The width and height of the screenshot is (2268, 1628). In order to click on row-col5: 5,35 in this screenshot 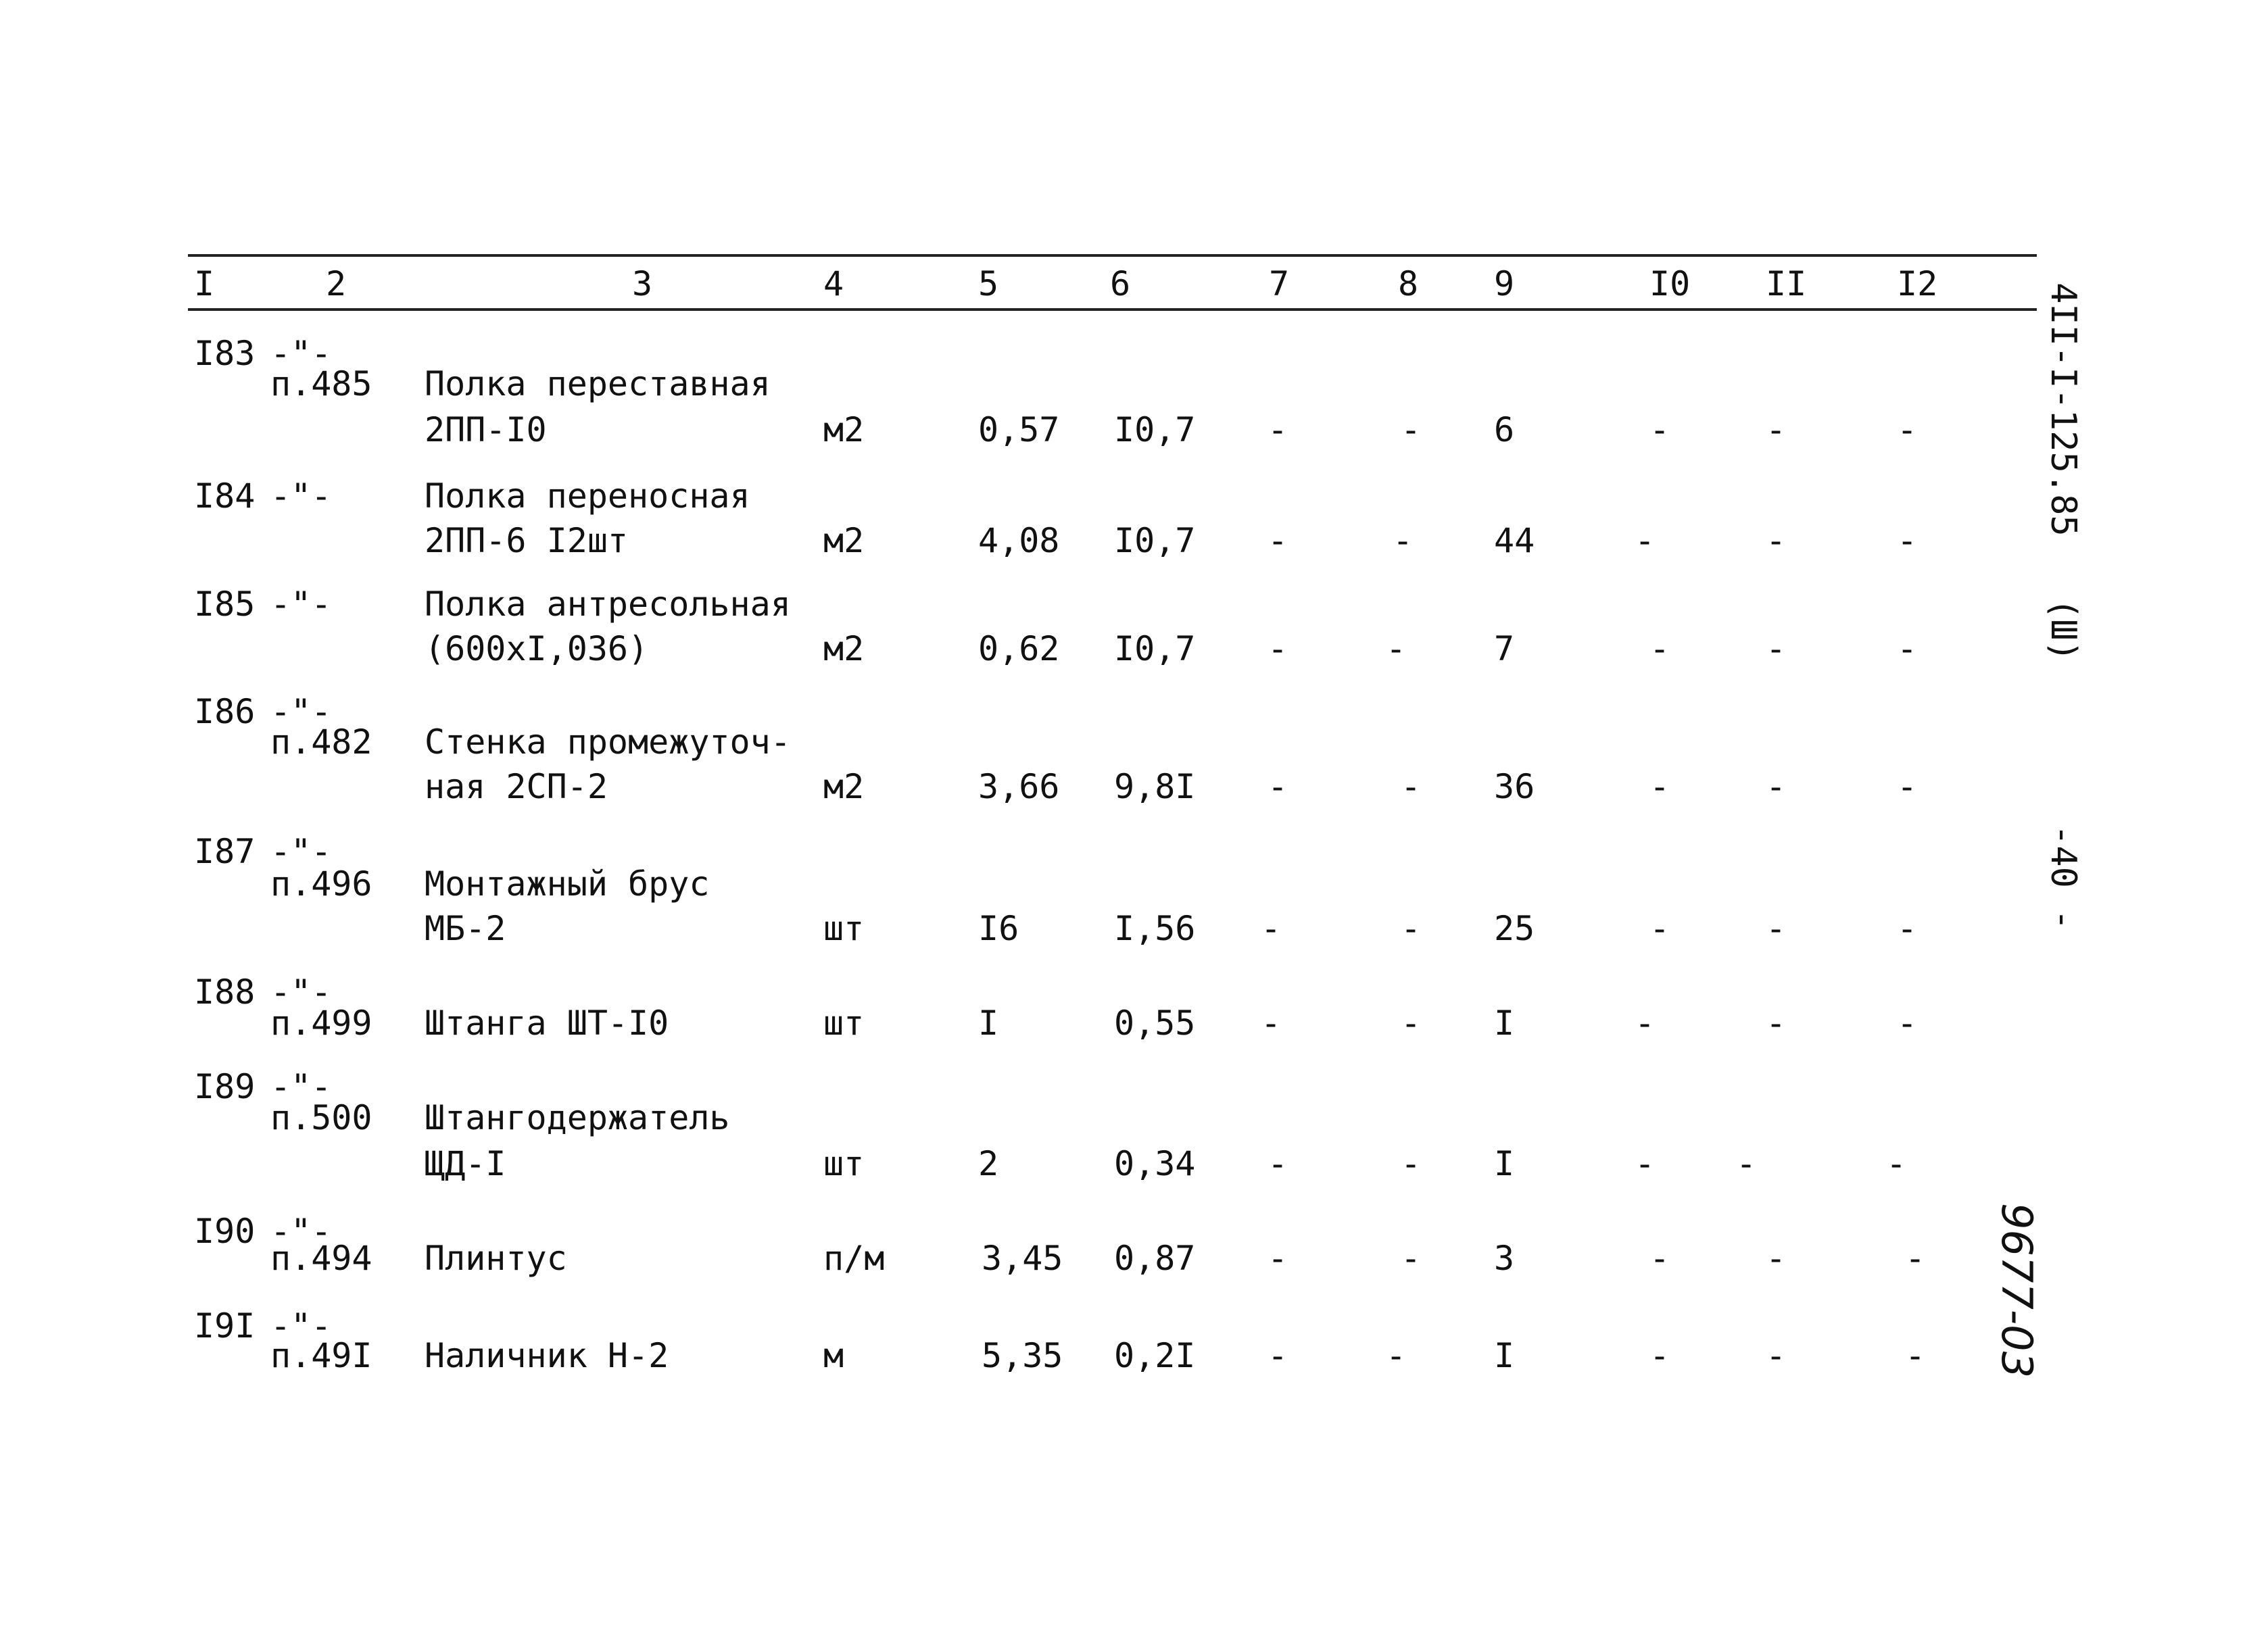, I will do `click(1022, 1355)`.